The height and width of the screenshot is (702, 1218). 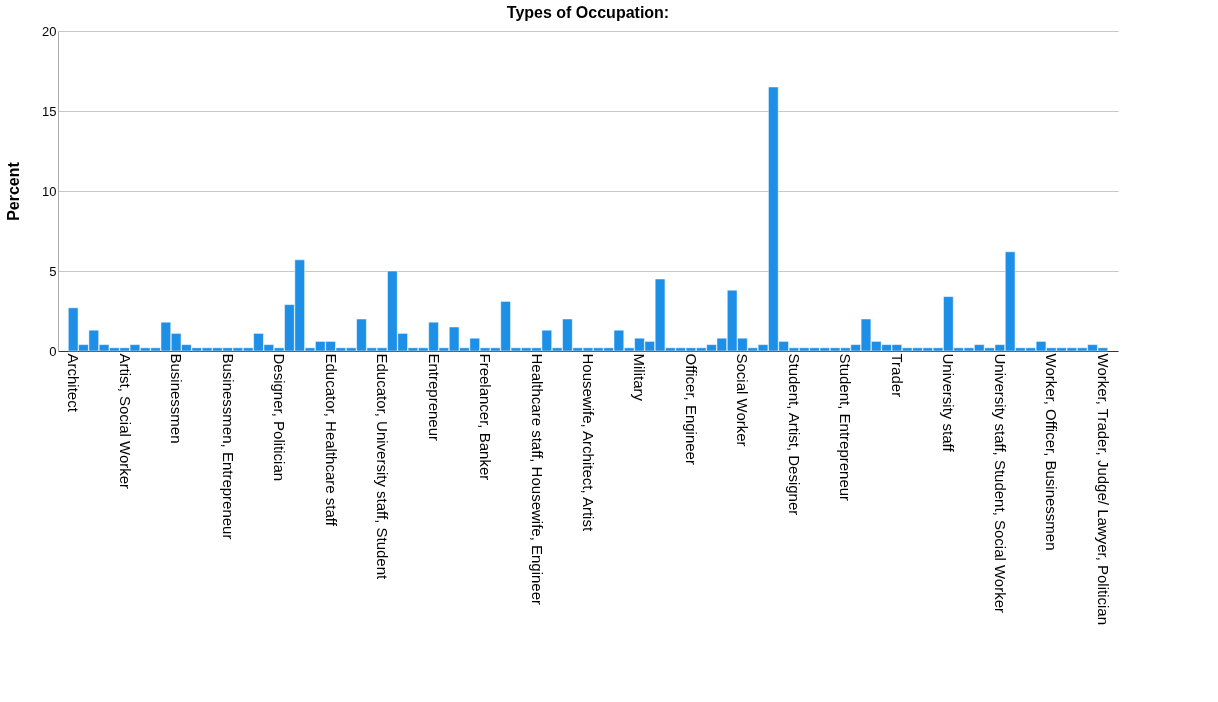 I want to click on x-tick-label: Educator, University staff, Student, so click(x=383, y=467).